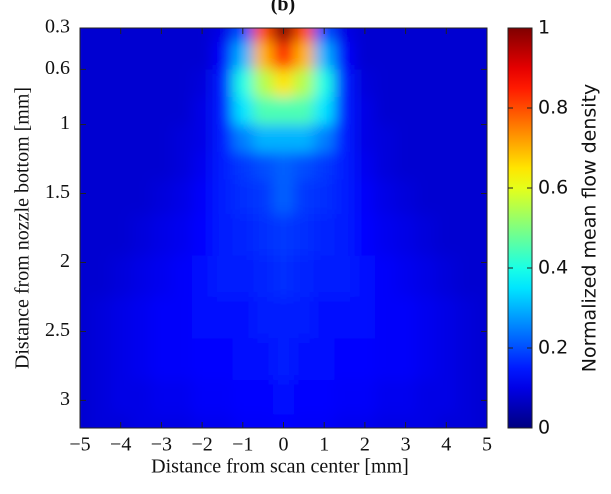  What do you see at coordinates (23, 228) in the screenshot?
I see `y-axis-label: Distance from nozzle bottom [mm]` at bounding box center [23, 228].